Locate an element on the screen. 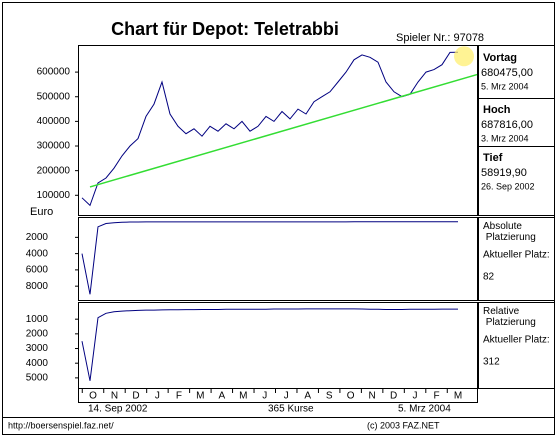 This screenshot has width=557, height=437. y-tick-label: 300000 is located at coordinates (54, 146).